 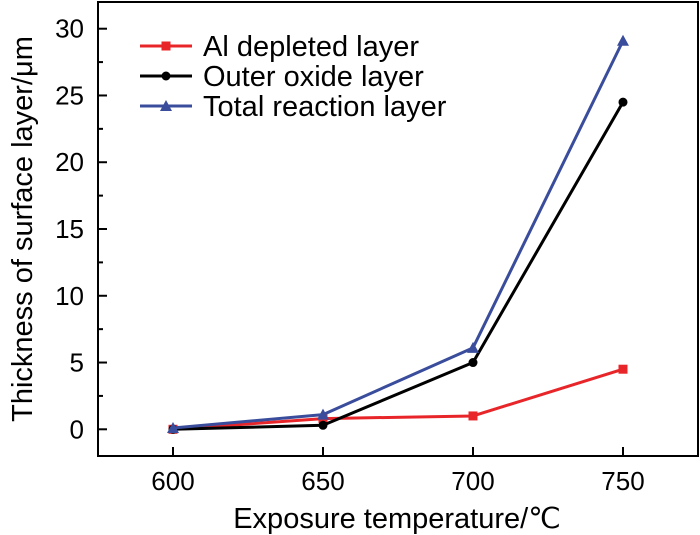 I want to click on x-tick-label: 650, so click(x=322, y=481).